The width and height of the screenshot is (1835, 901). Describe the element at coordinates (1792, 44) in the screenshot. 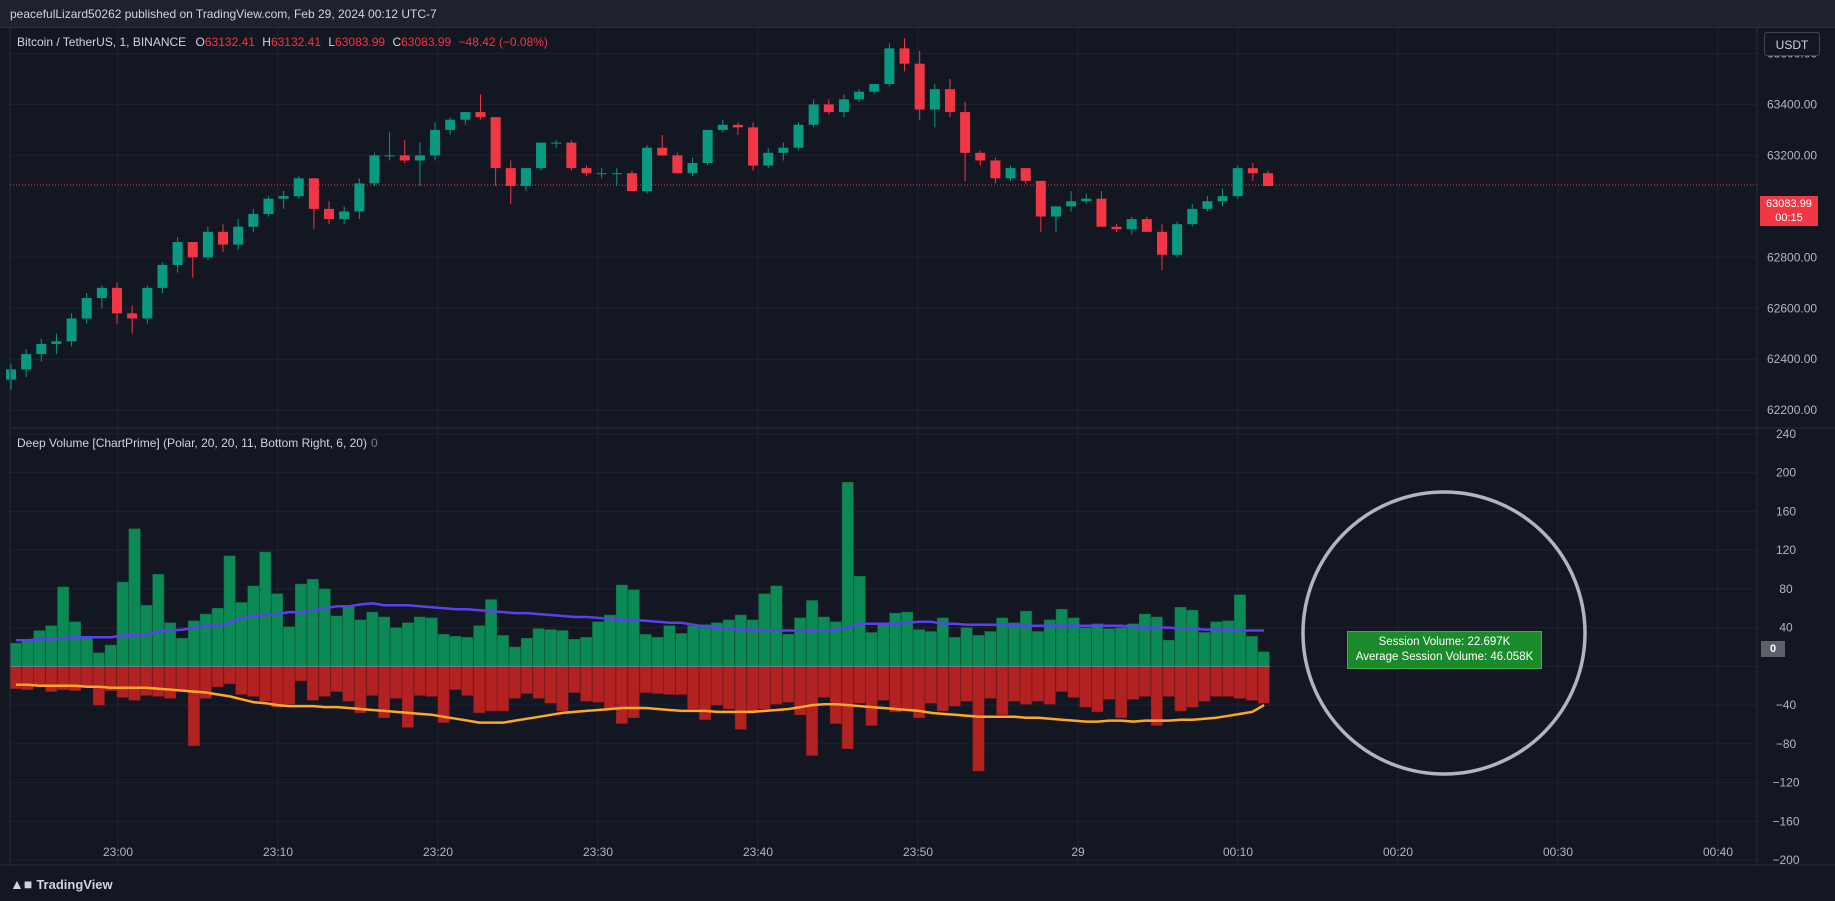

I see `currency-button: USDT` at that location.